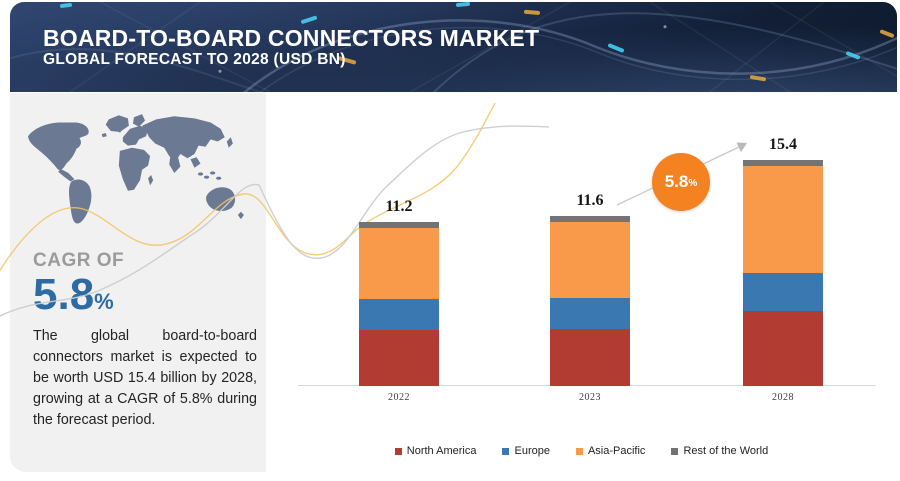  I want to click on bar-2023, so click(590, 300).